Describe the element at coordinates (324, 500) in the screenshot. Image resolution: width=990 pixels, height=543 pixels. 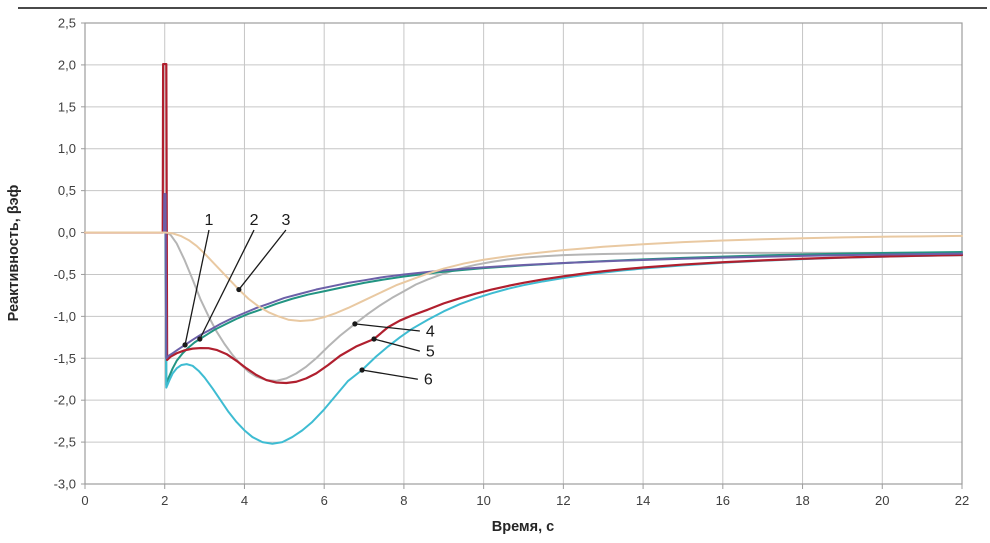
I see `x-tick-label: 6` at that location.